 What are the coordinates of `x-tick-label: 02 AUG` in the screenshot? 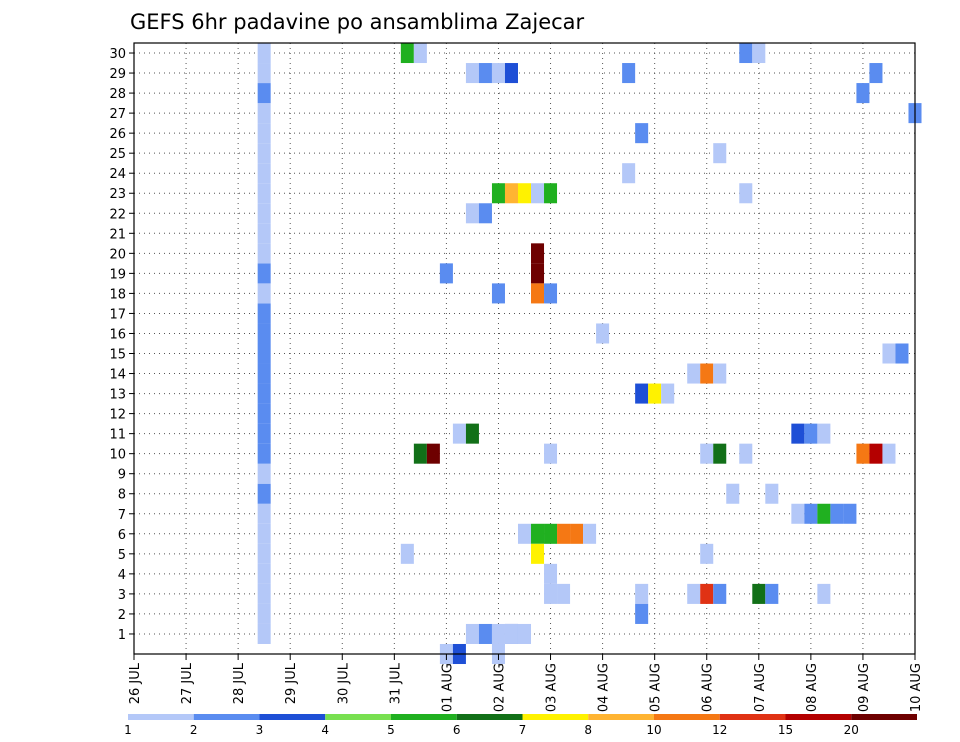 It's located at (499, 687).